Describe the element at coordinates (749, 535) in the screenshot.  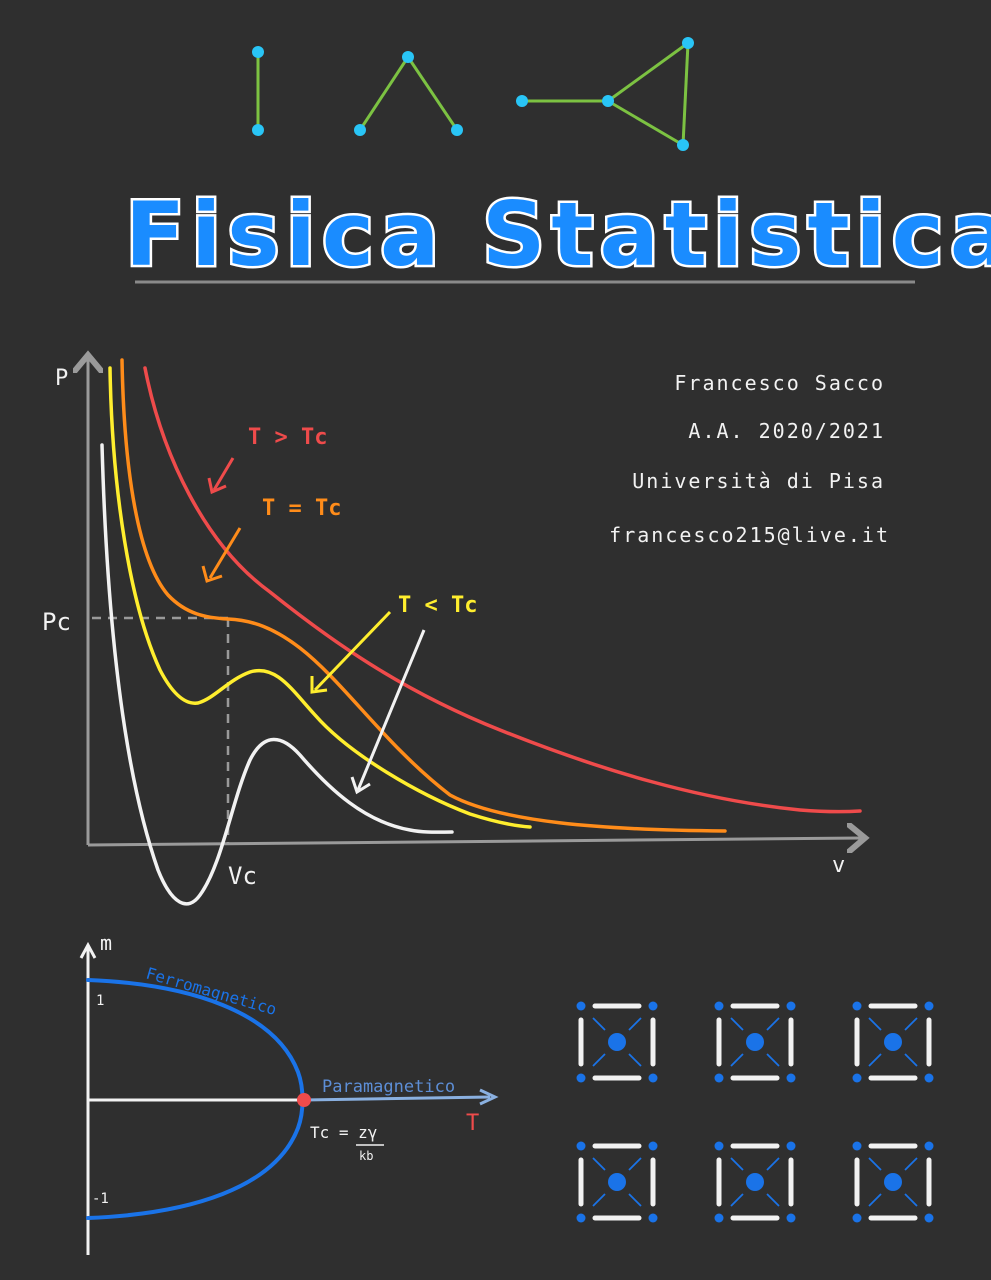
I see `author-email: francesco215@live.it` at that location.